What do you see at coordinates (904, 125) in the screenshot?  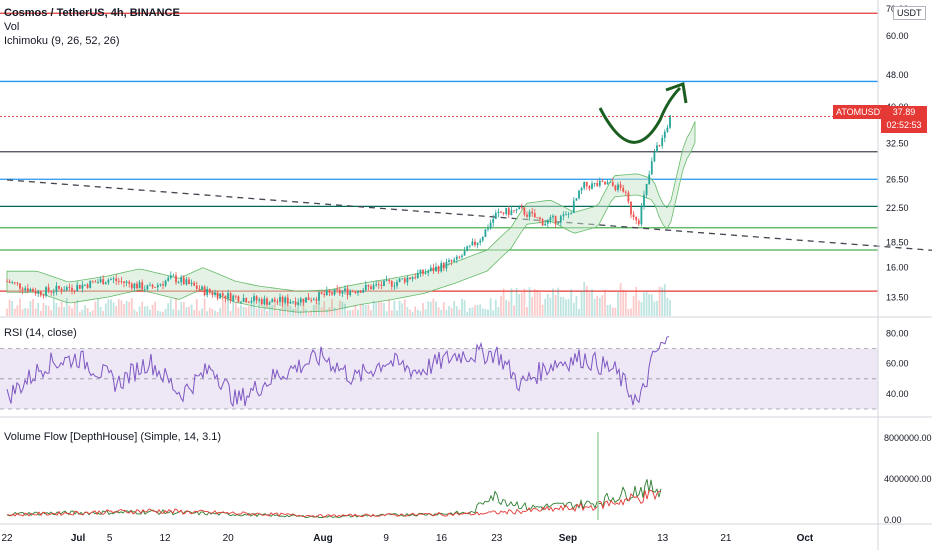 I see `bar-countdown: 02:52:53` at bounding box center [904, 125].